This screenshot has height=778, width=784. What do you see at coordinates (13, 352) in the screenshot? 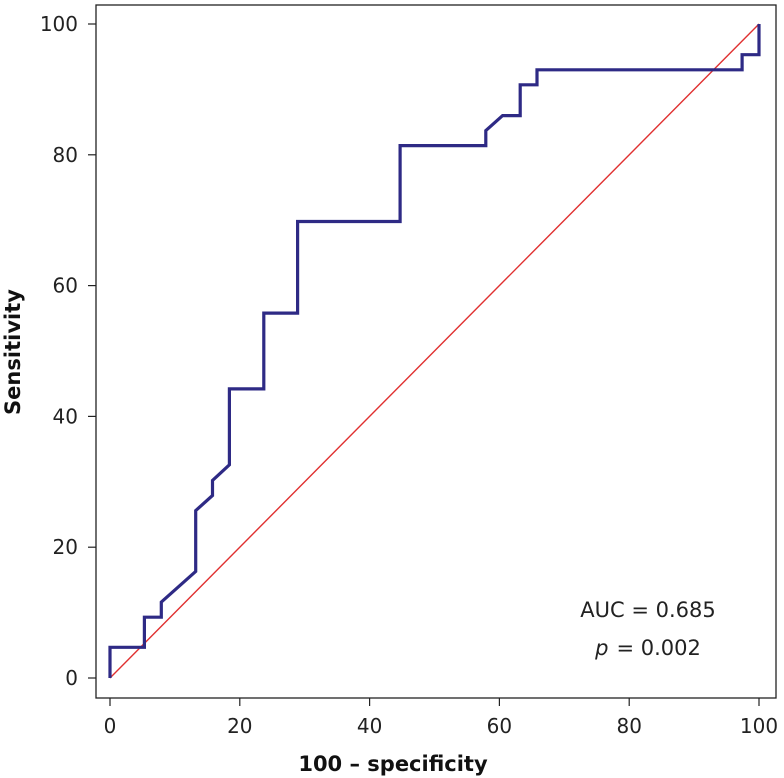
I see `y-axis-title: Sensitivity` at bounding box center [13, 352].